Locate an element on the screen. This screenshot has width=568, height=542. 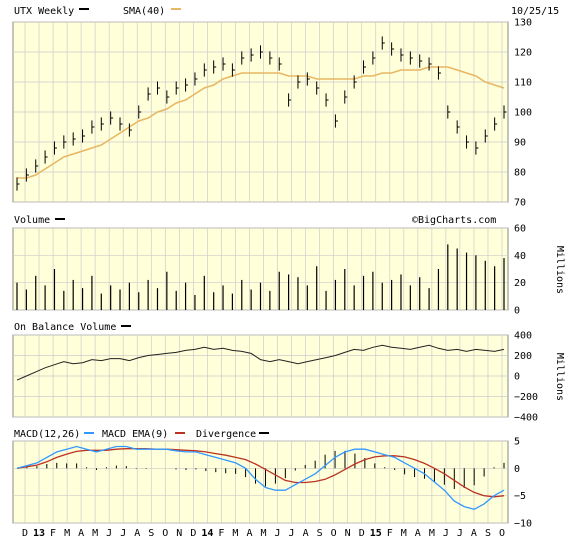
ema-legend-swatch is located at coordinates (180, 433).